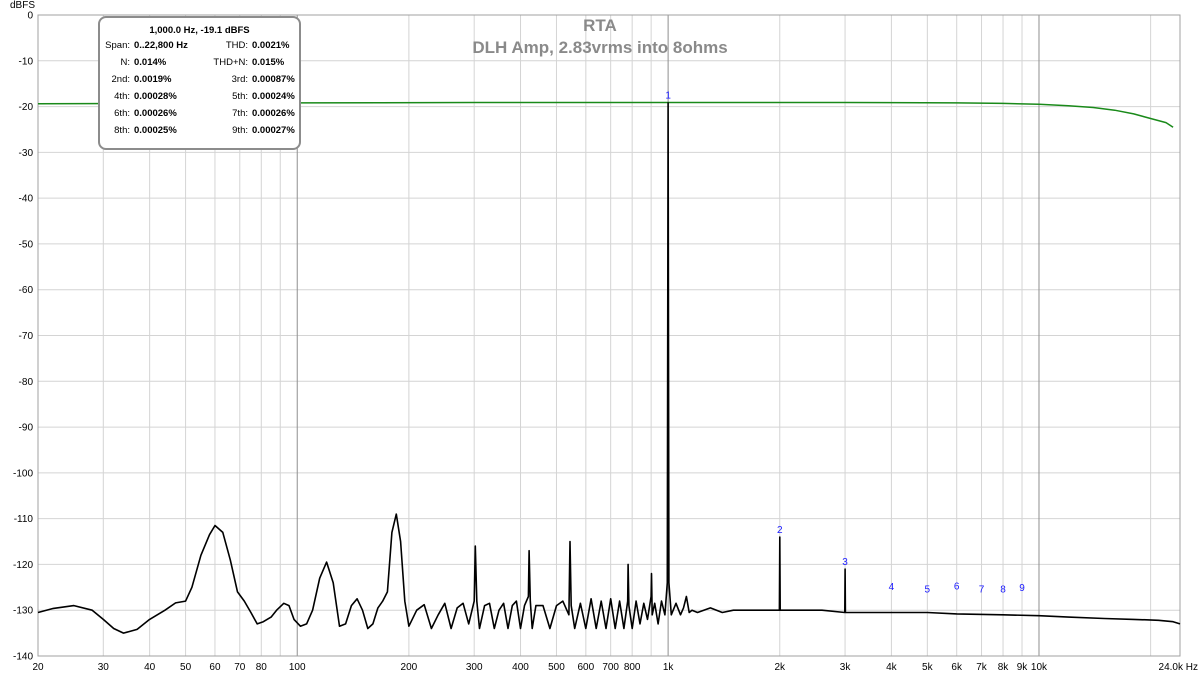 The image size is (1200, 677). Describe the element at coordinates (153, 79) in the screenshot. I see `info-value: 0.0019%` at that location.